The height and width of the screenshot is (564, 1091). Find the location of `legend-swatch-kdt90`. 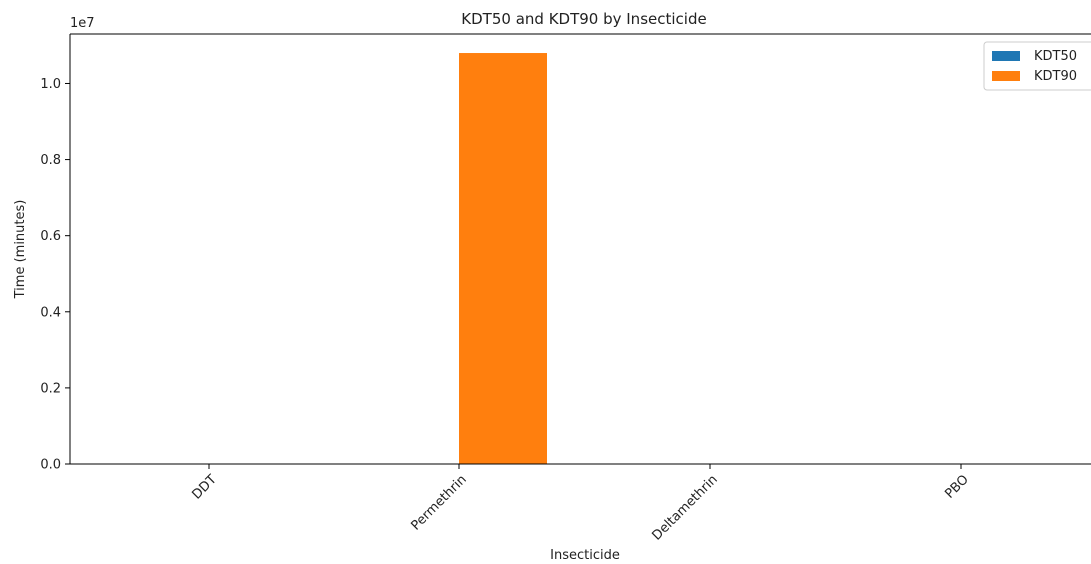

legend-swatch-kdt90 is located at coordinates (1006, 76).